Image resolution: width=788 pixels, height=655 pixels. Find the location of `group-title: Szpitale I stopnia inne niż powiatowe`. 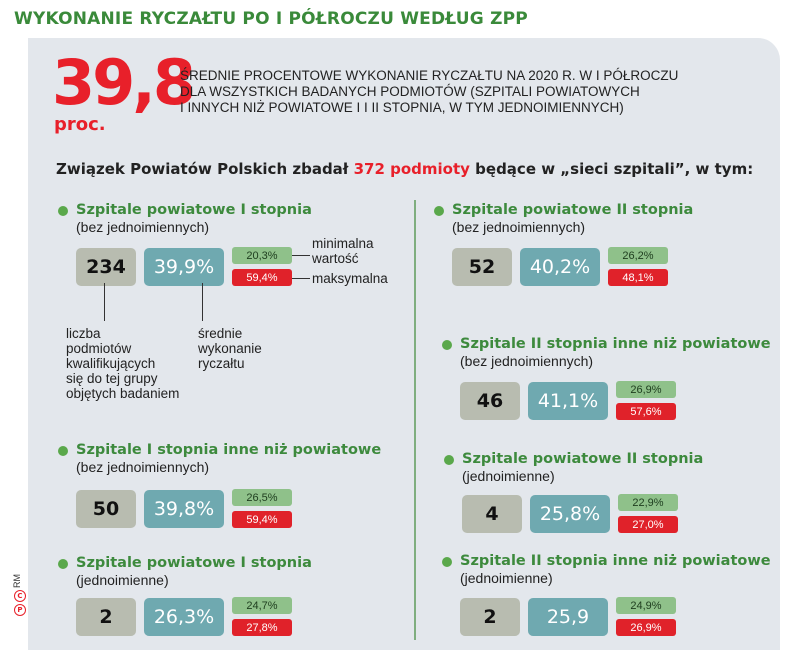

group-title: Szpitale I stopnia inne niż powiatowe is located at coordinates (229, 450).